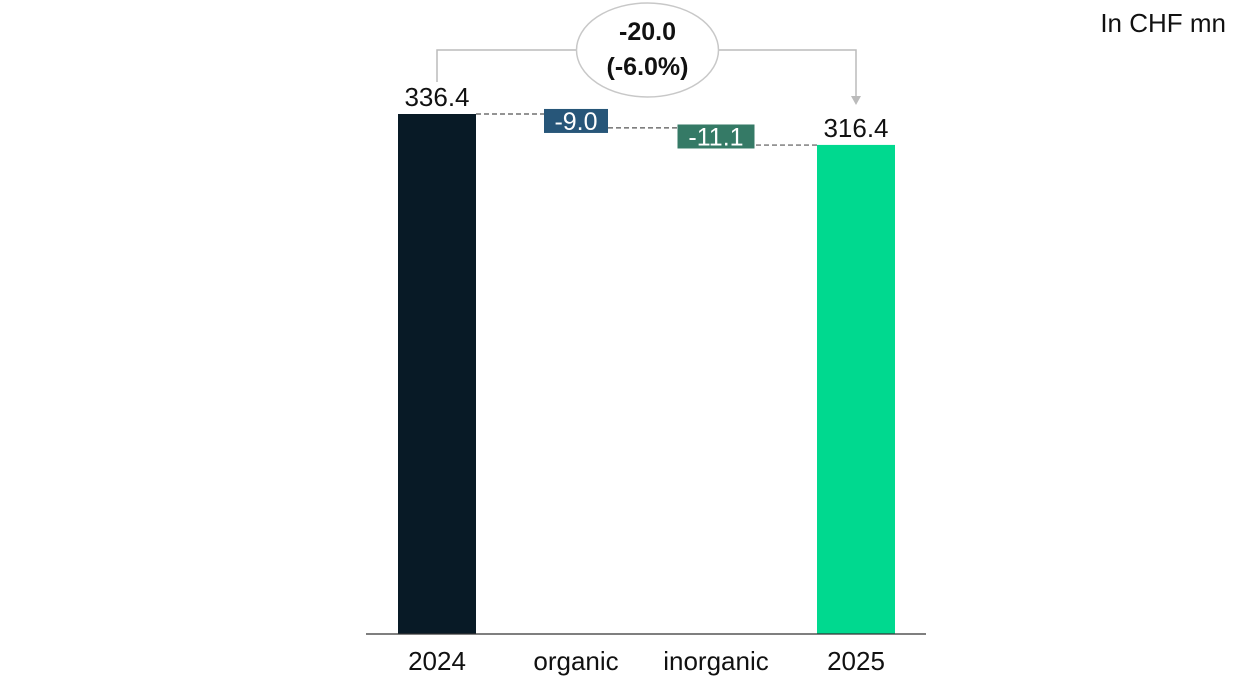 The height and width of the screenshot is (698, 1240). I want to click on x-axis-ticks: 2024 organic inorganic 2025, so click(646, 661).